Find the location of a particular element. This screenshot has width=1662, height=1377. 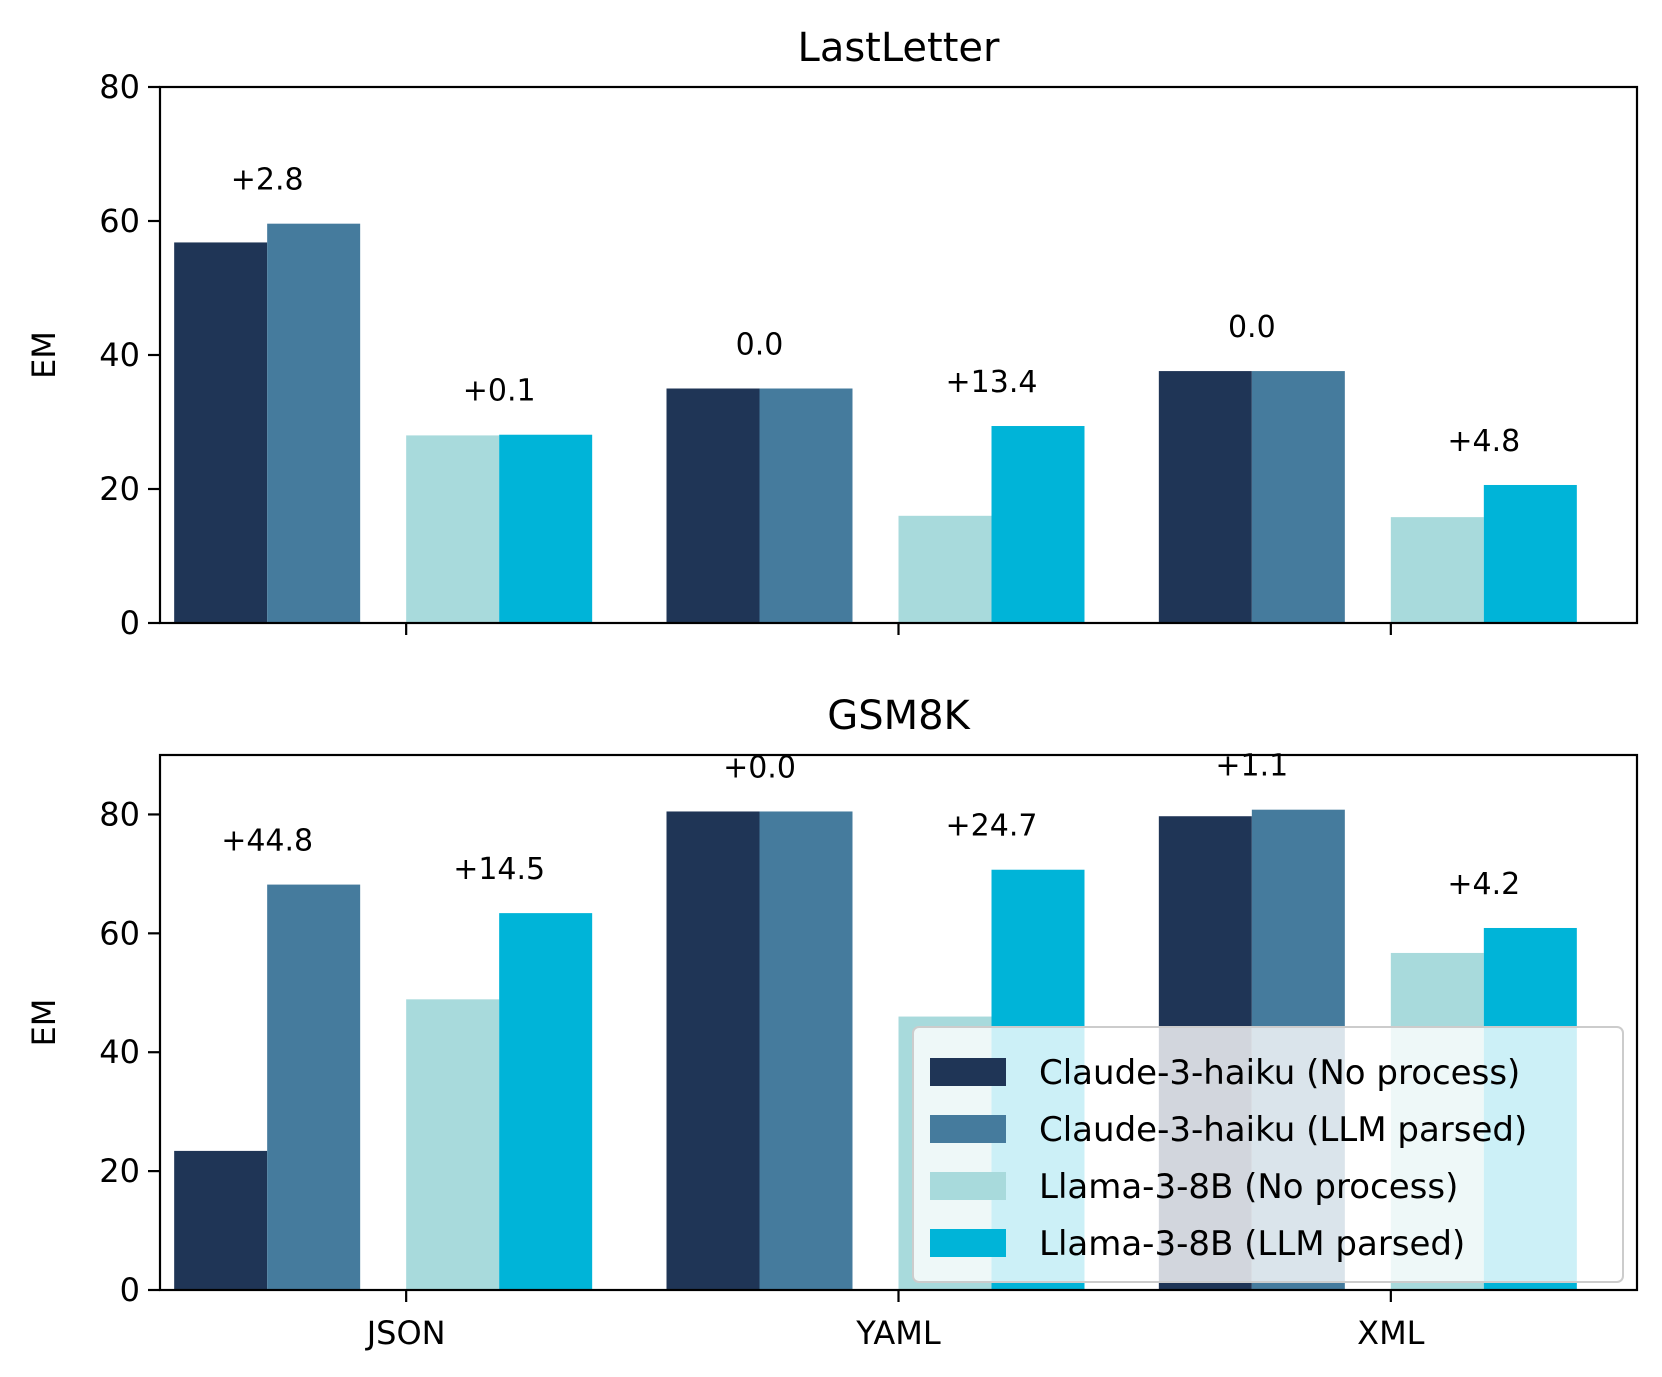

bar-annotation: +4.8 is located at coordinates (1483, 441).